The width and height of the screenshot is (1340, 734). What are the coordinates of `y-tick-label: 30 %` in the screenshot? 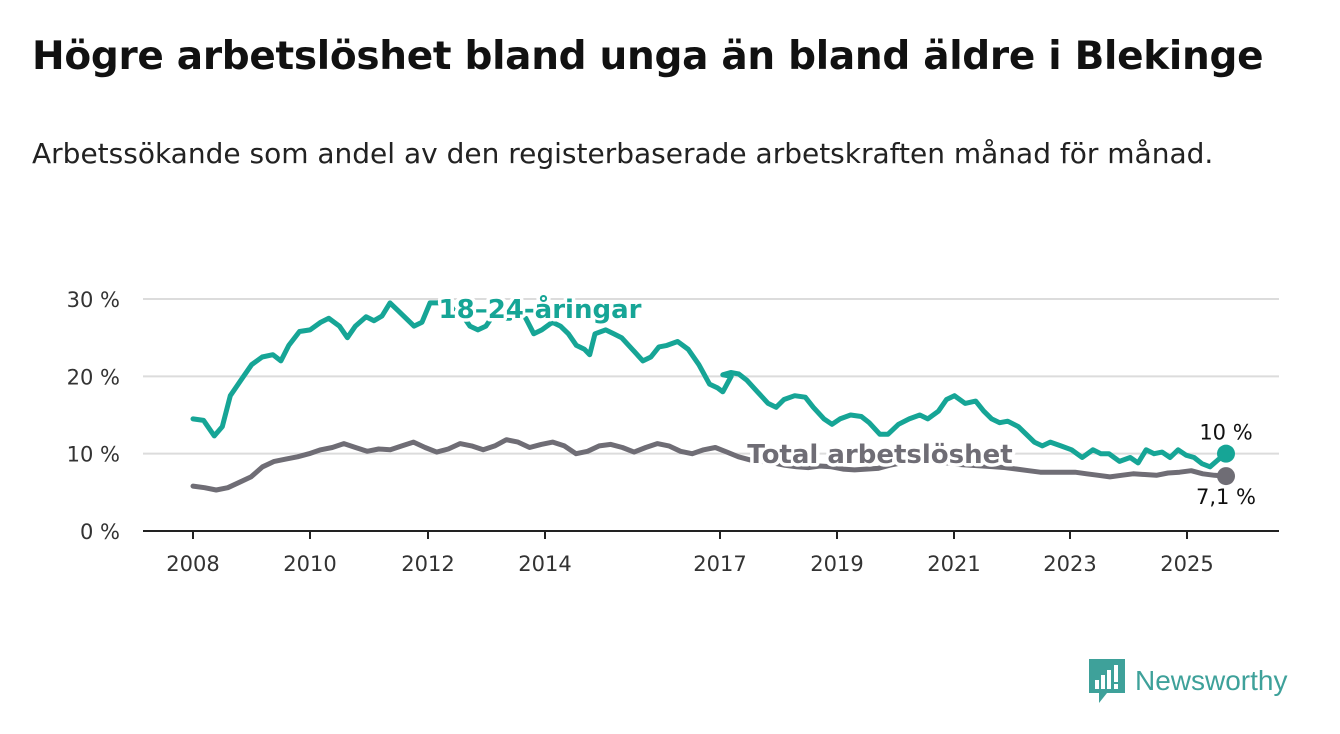 It's located at (93, 300).